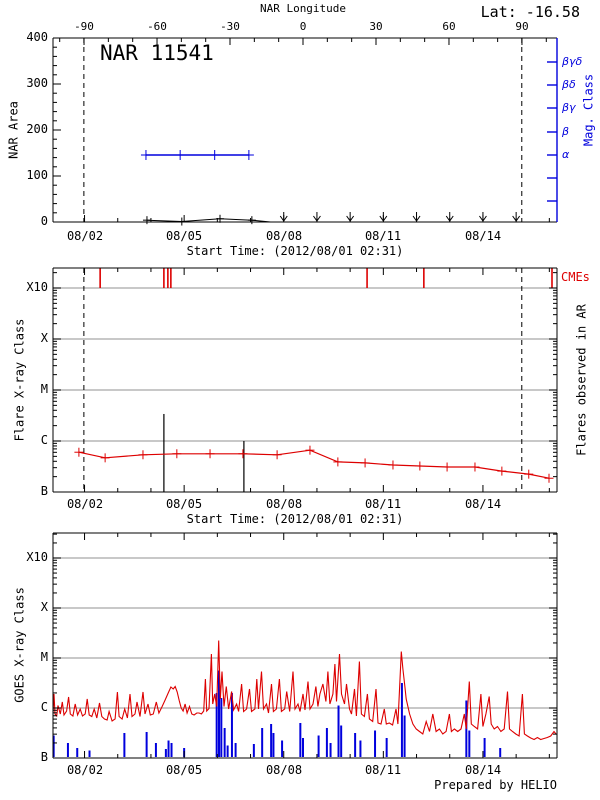 This screenshot has height=800, width=600. Describe the element at coordinates (284, 236) in the screenshot. I see `date-tick-1-0808: 08/08` at that location.